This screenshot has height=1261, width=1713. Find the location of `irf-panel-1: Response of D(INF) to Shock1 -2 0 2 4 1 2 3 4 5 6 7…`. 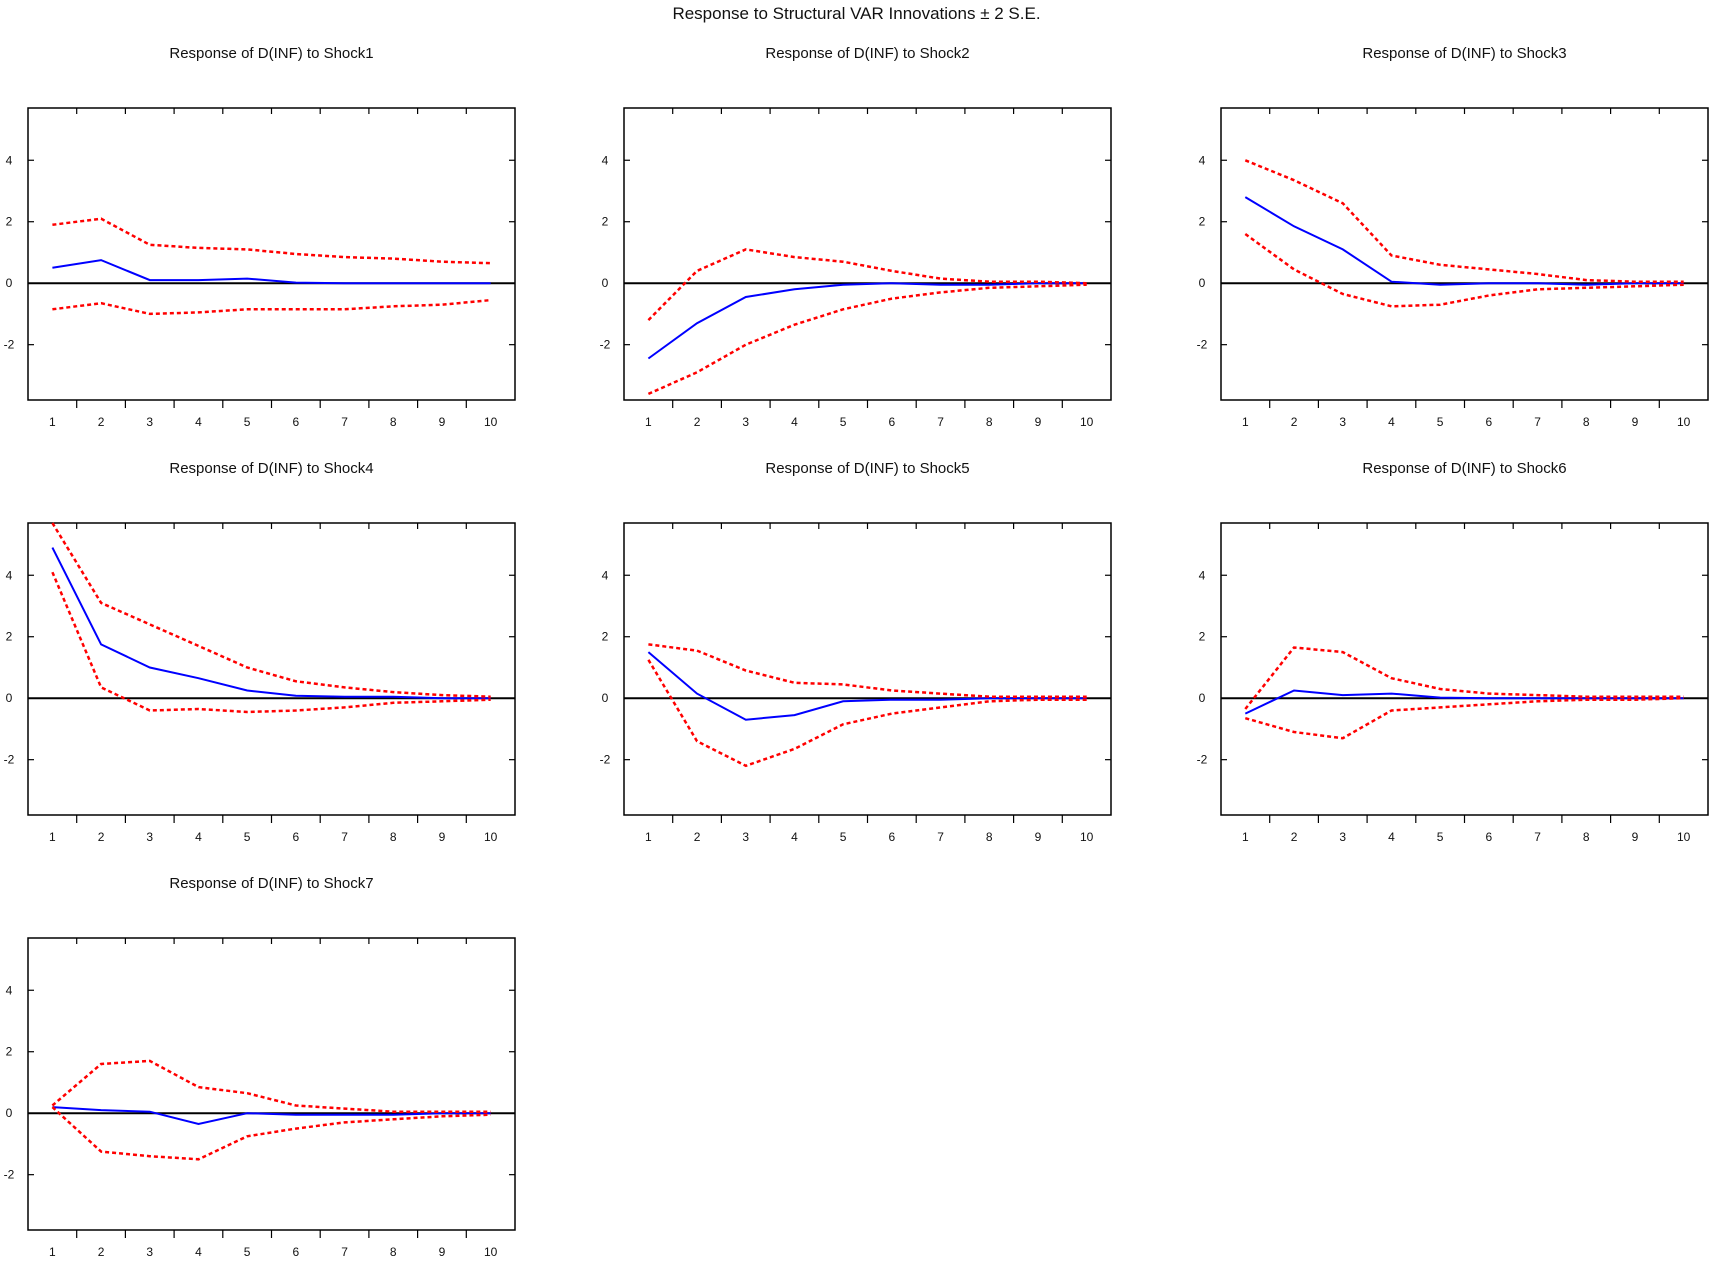

irf-panel-1: Response of D(INF) to Shock1 -2 0 2 4 1 2 3 4 5 6 7… is located at coordinates (260, 237).